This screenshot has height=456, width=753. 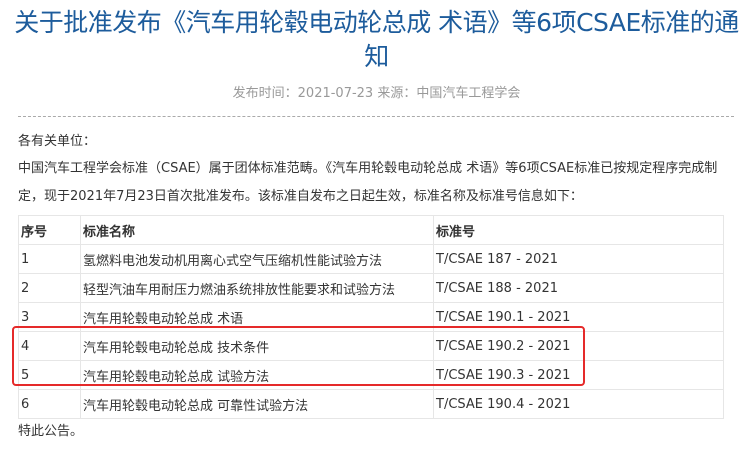 I want to click on header-index: 序号, so click(x=49, y=230).